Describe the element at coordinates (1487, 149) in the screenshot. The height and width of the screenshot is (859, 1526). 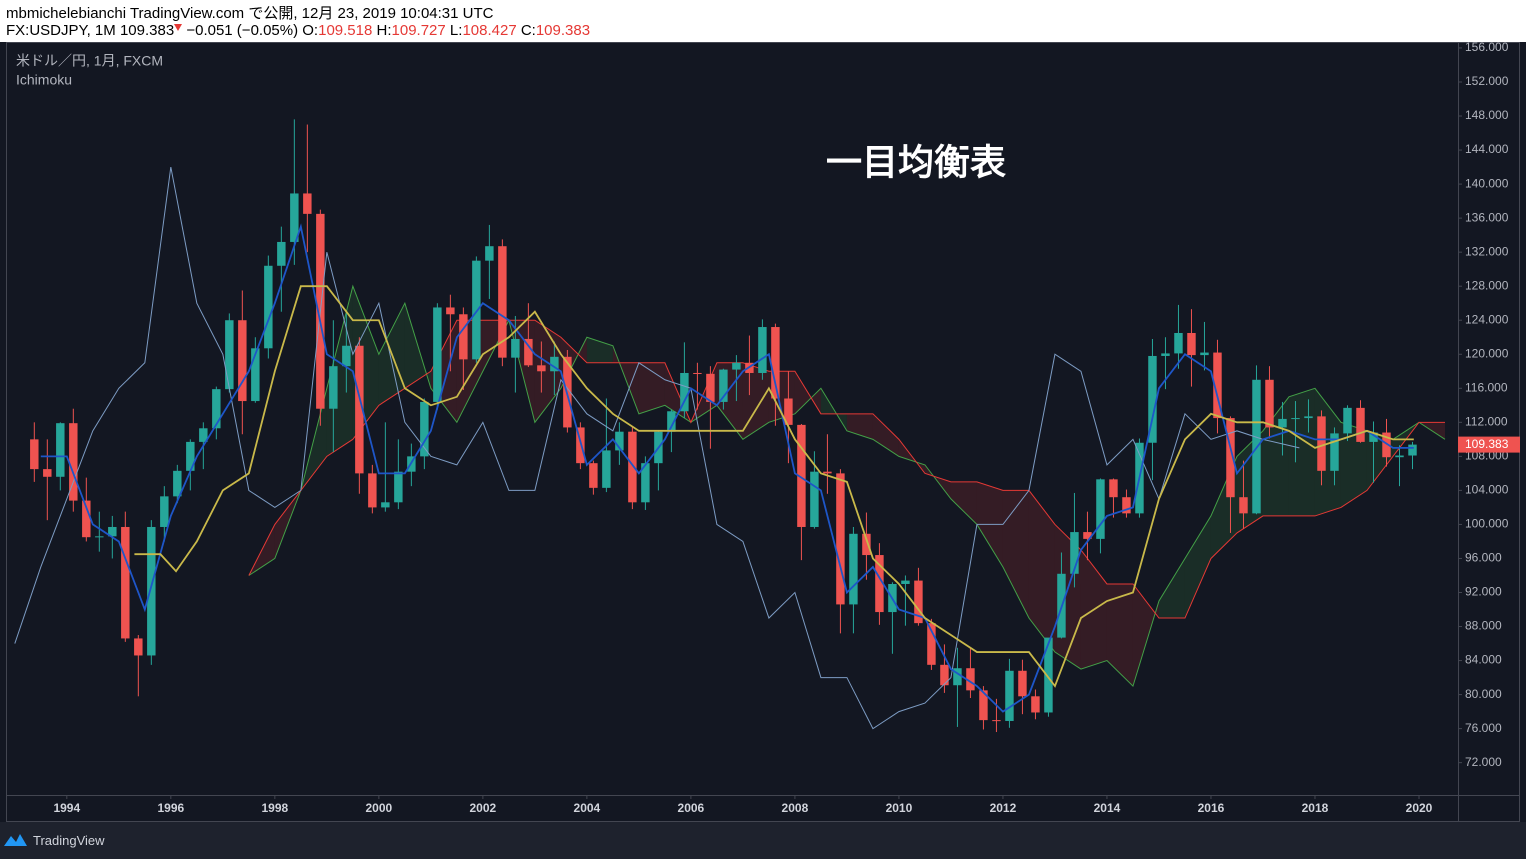
I see `y-tick-label: 144.000` at that location.